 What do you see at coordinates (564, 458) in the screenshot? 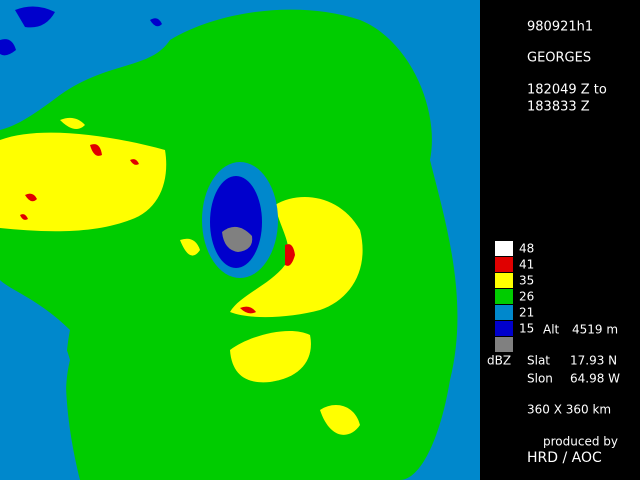
I see `credit: HRD / AOC` at bounding box center [564, 458].